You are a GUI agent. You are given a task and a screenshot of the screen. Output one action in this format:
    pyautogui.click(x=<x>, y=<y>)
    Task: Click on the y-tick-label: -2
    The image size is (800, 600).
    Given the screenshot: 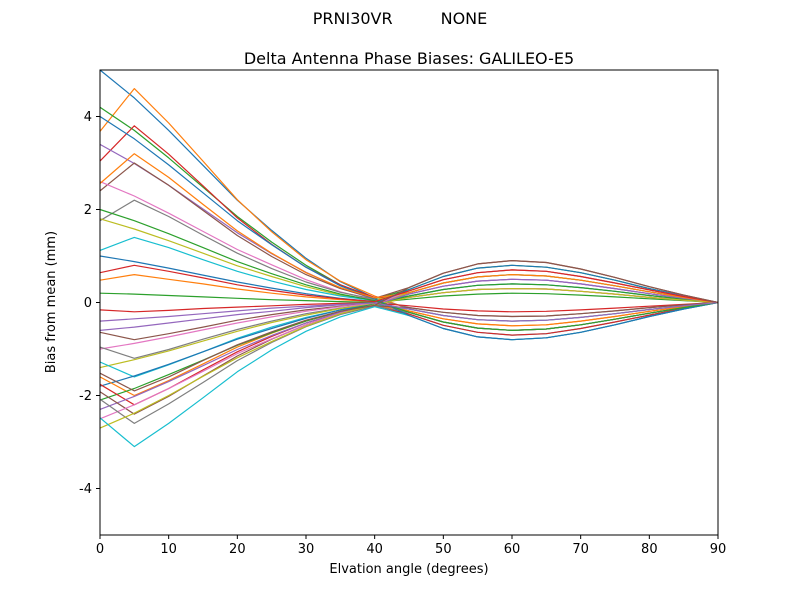 What is the action you would take?
    pyautogui.click(x=85, y=396)
    